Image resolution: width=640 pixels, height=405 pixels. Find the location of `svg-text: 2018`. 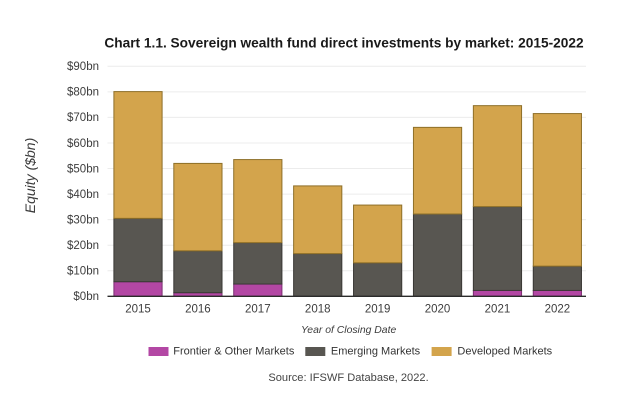

svg-text: 2018 is located at coordinates (318, 310).